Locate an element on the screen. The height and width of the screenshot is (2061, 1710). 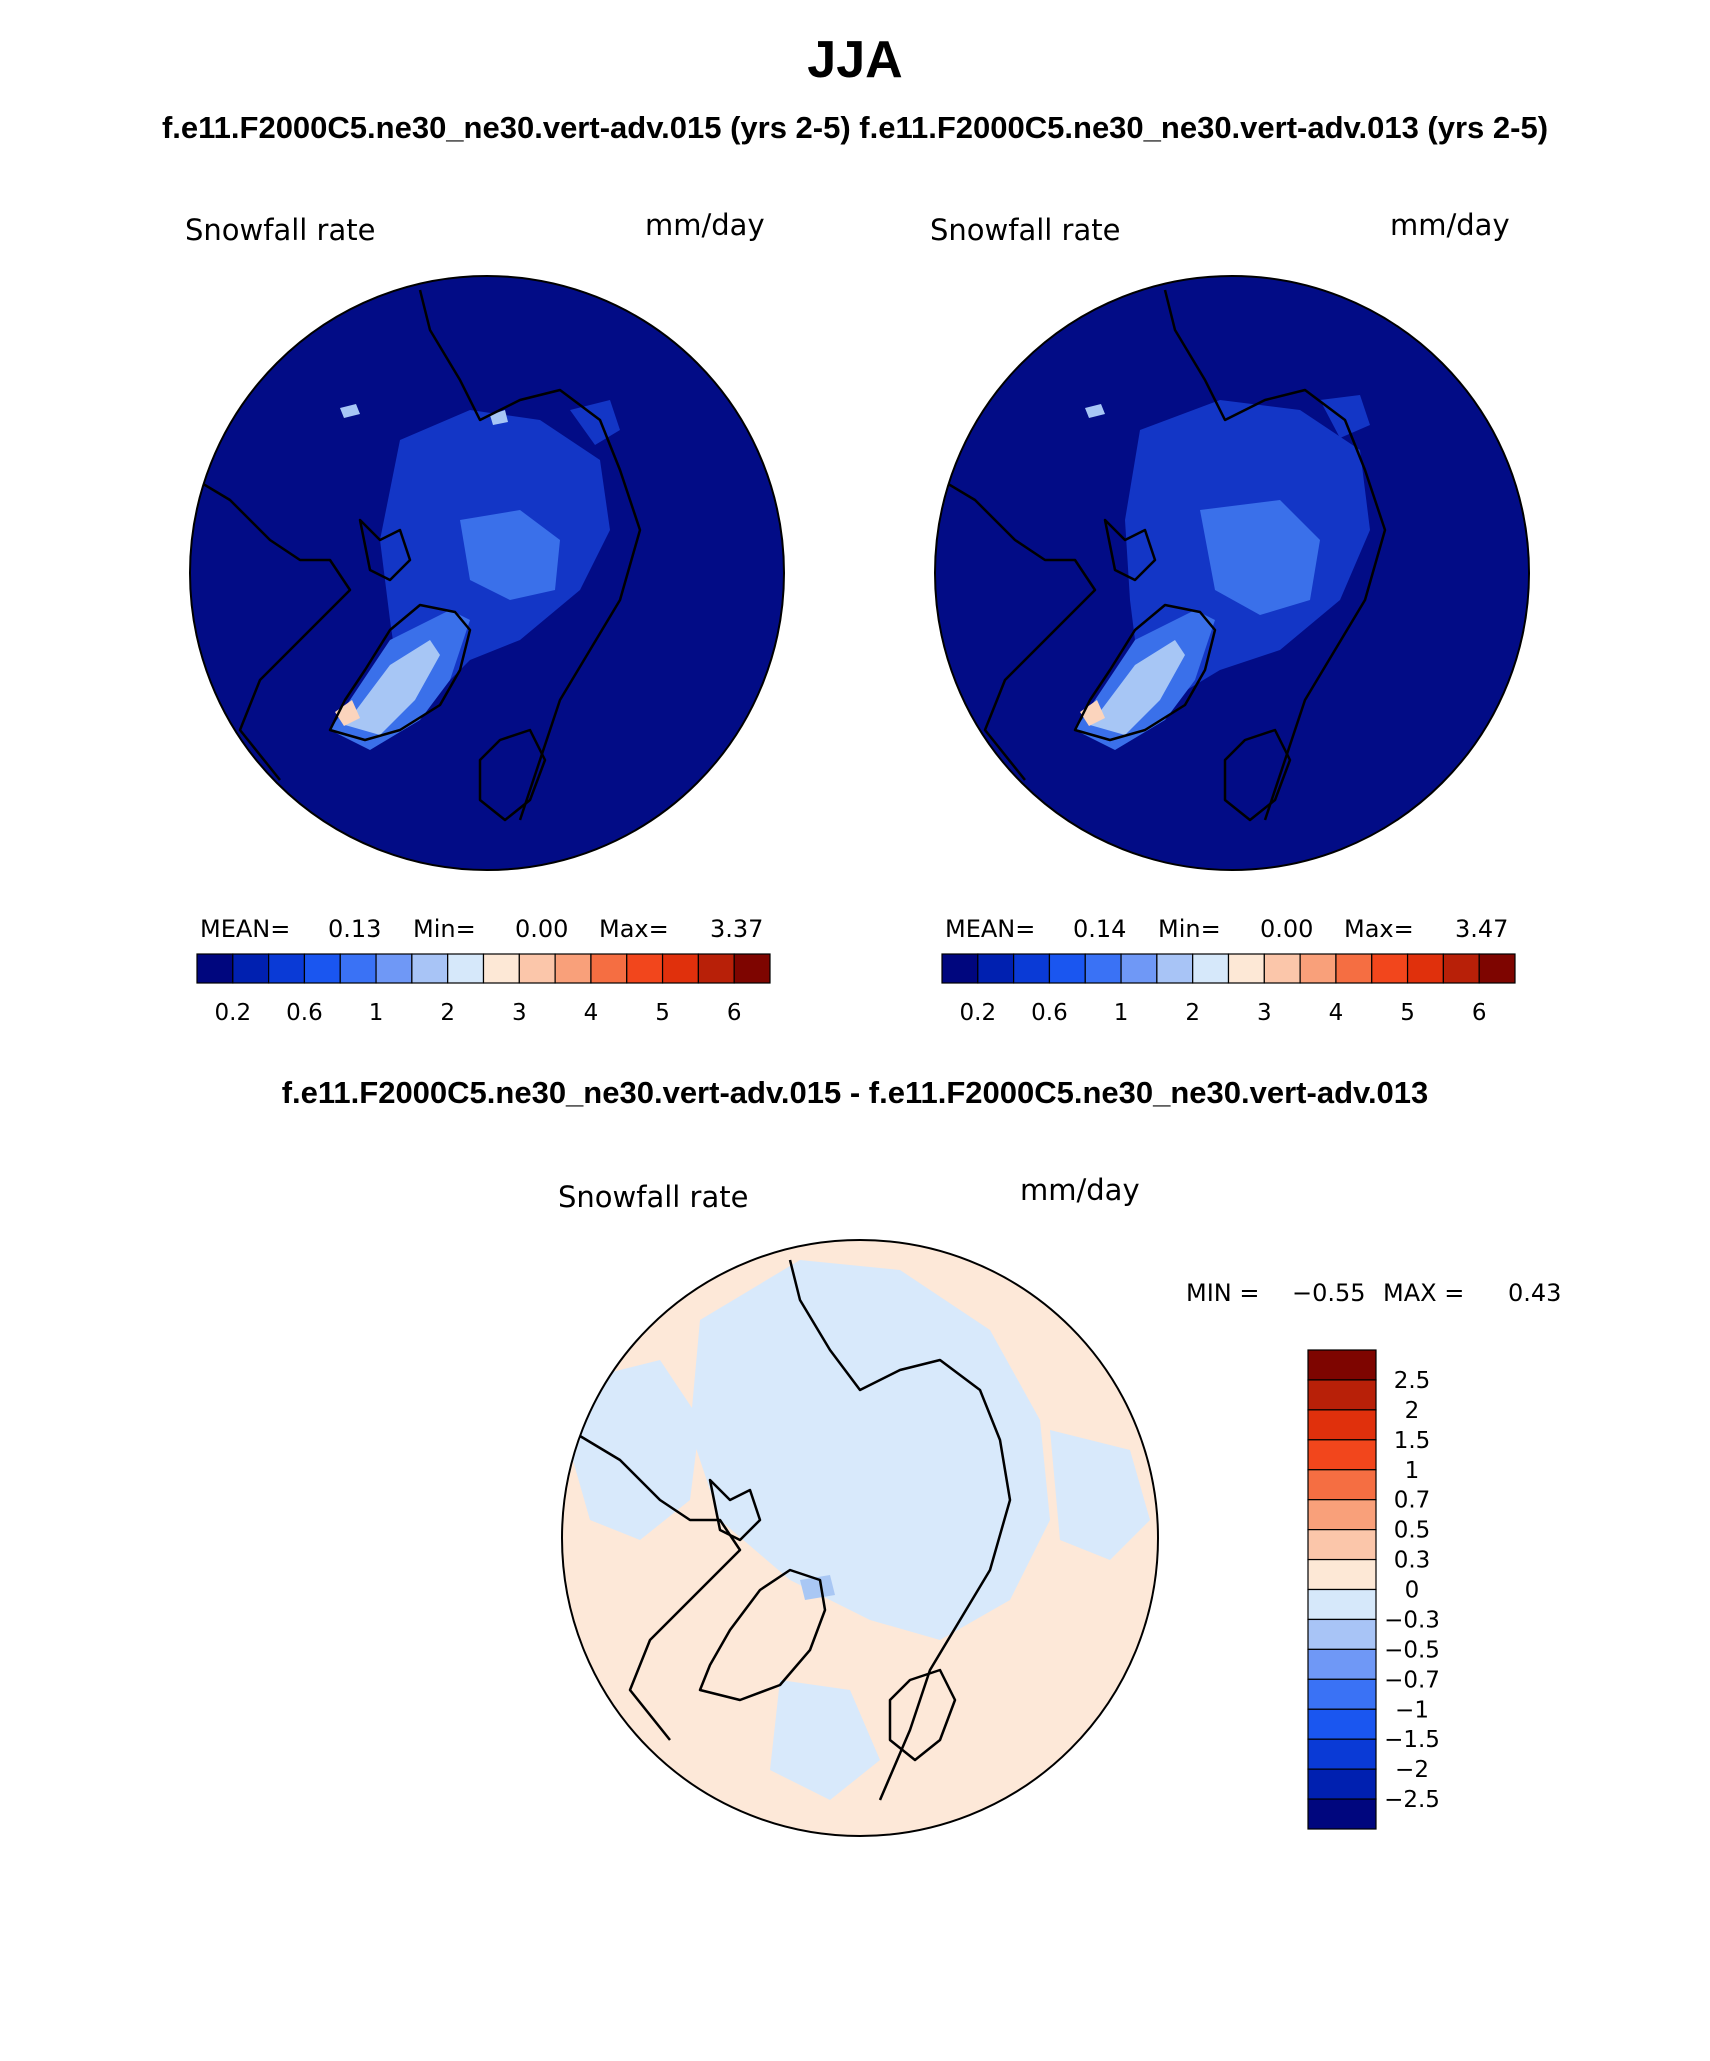
difference-max-value: 0.43 is located at coordinates (1534, 1293).